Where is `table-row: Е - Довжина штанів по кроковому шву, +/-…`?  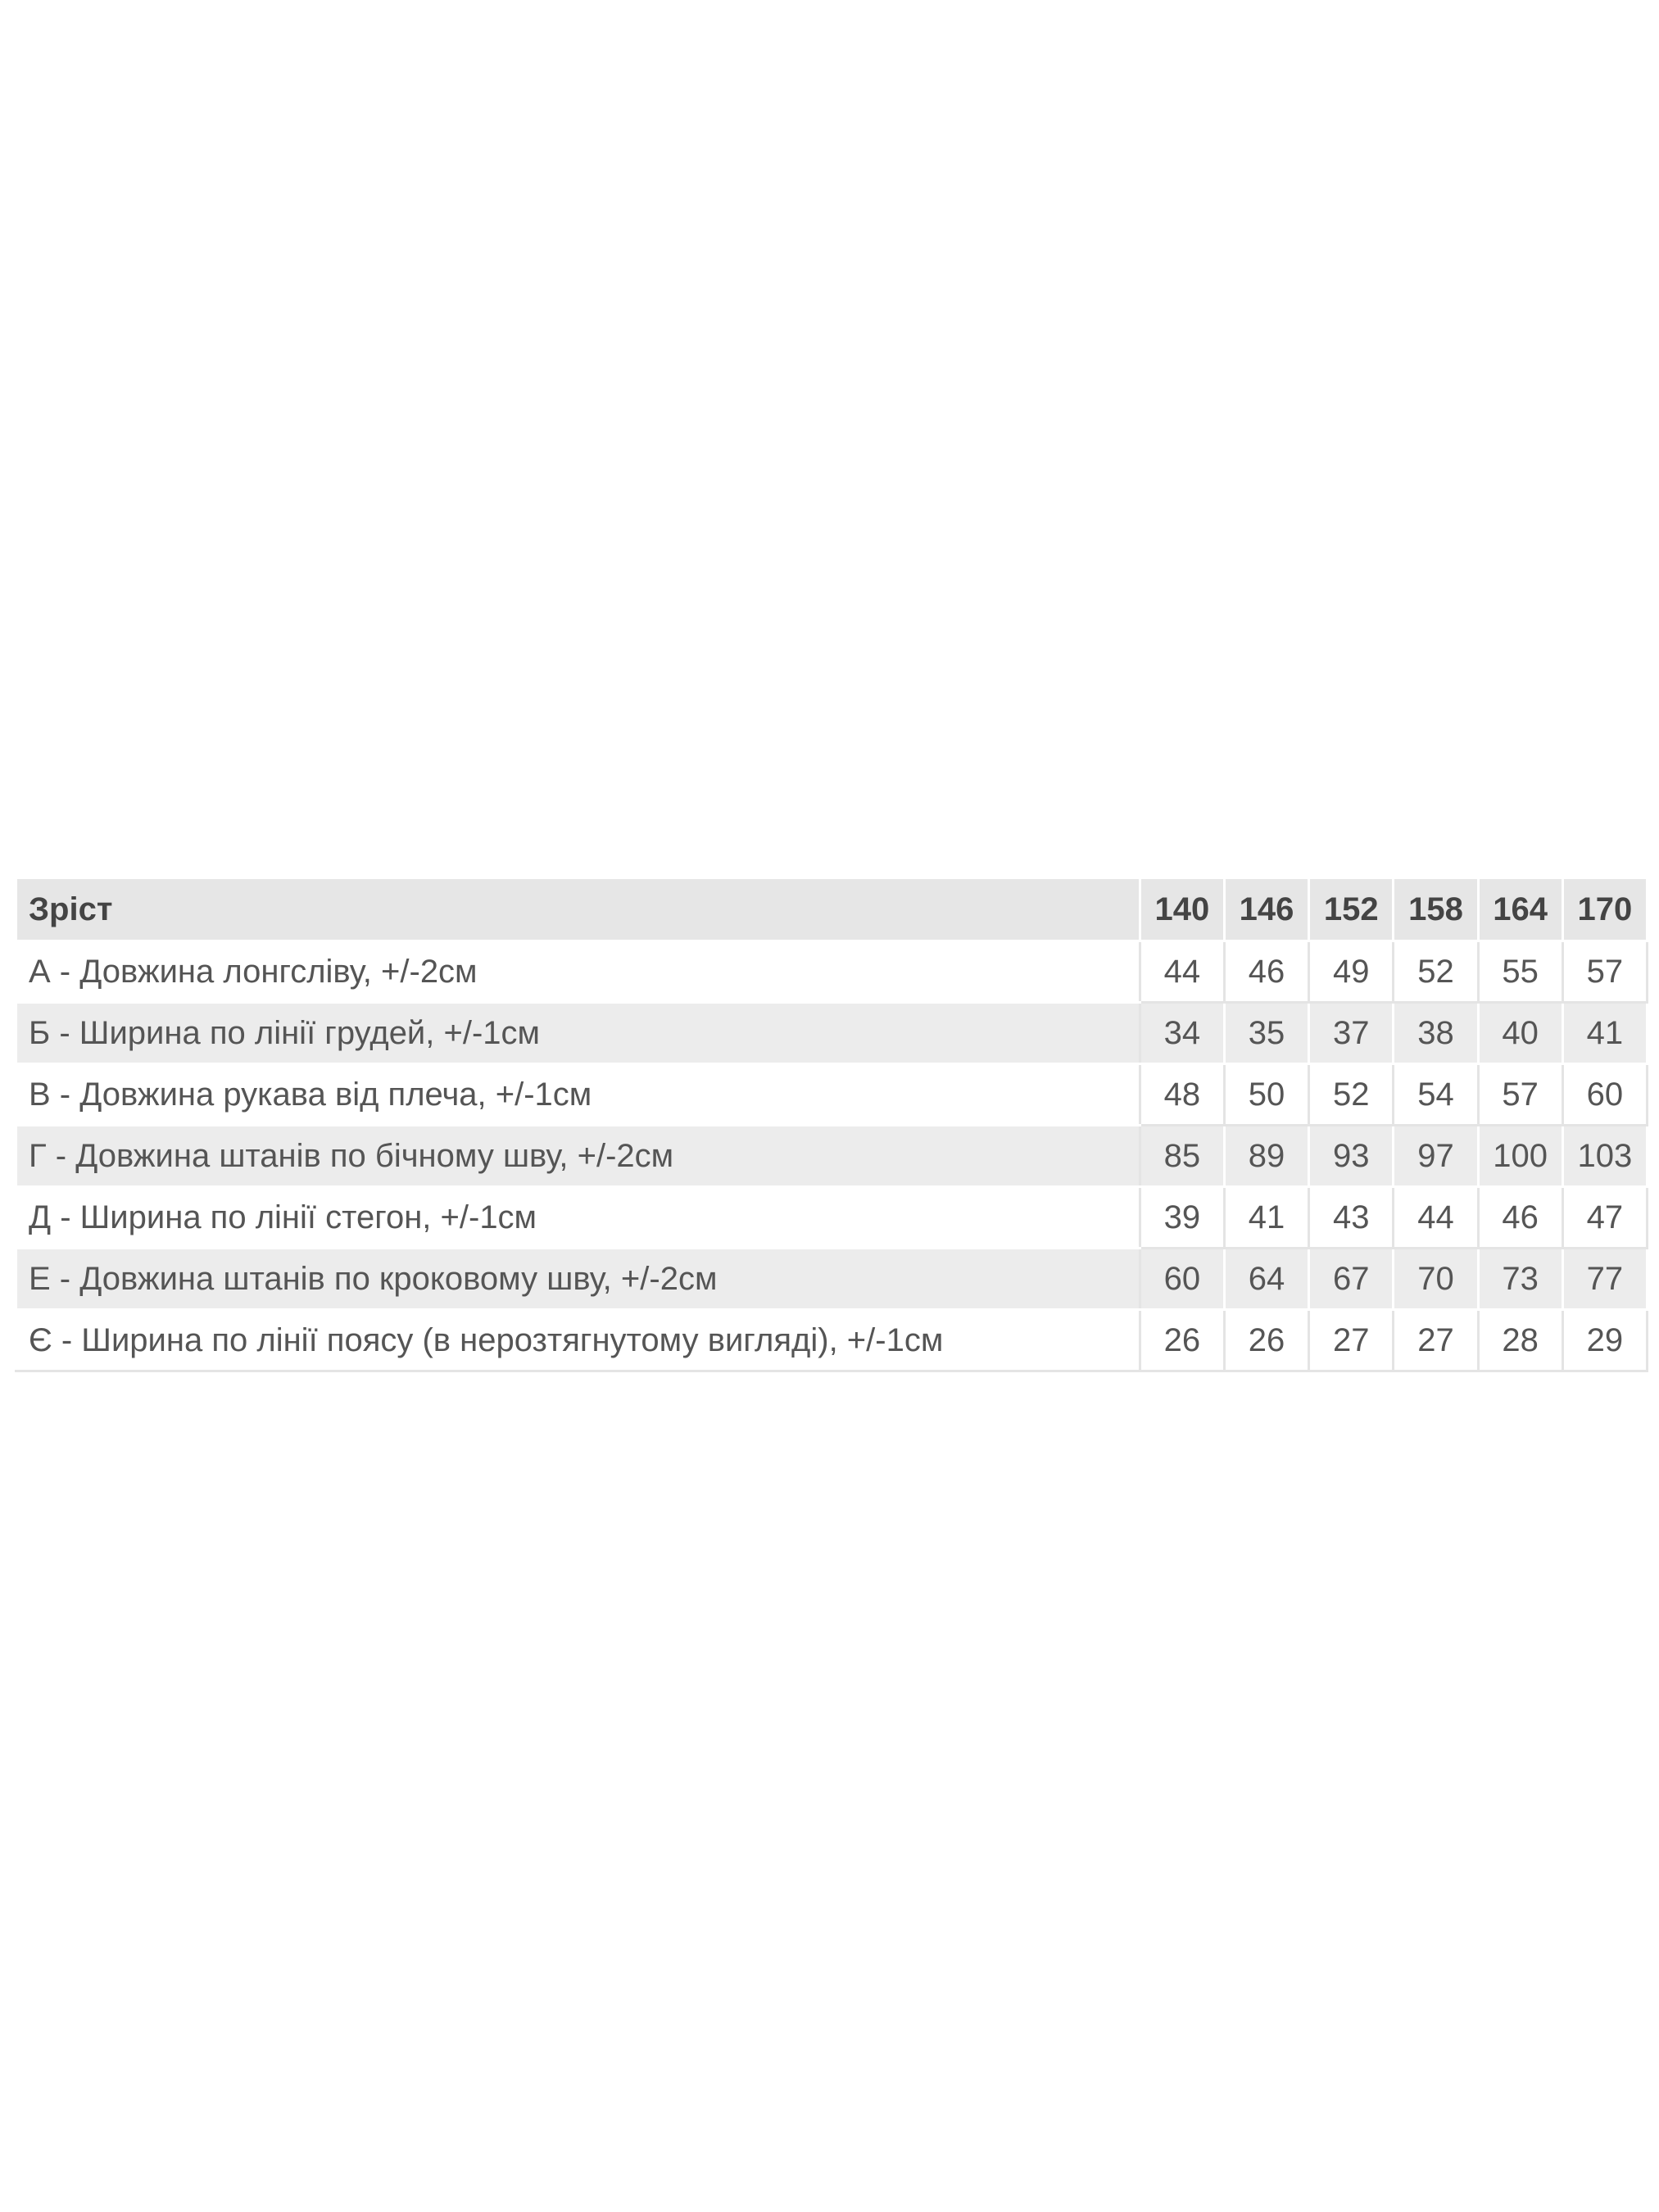 table-row: Е - Довжина штанів по кроковому шву, +/-… is located at coordinates (832, 1279).